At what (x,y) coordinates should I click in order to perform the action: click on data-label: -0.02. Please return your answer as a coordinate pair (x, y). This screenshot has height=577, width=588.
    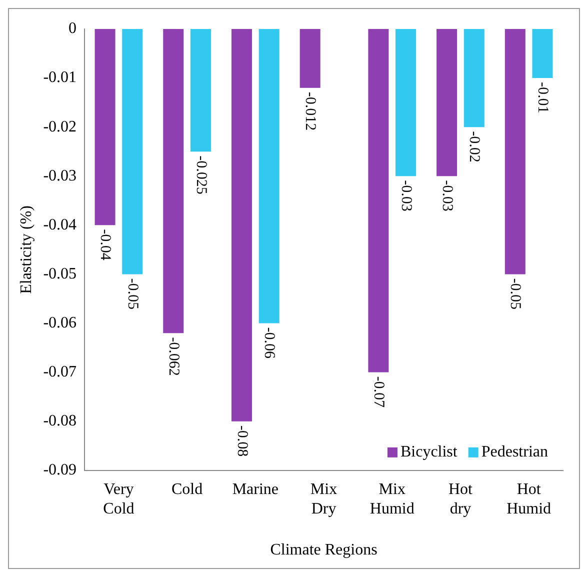
    Looking at the image, I should click on (474, 146).